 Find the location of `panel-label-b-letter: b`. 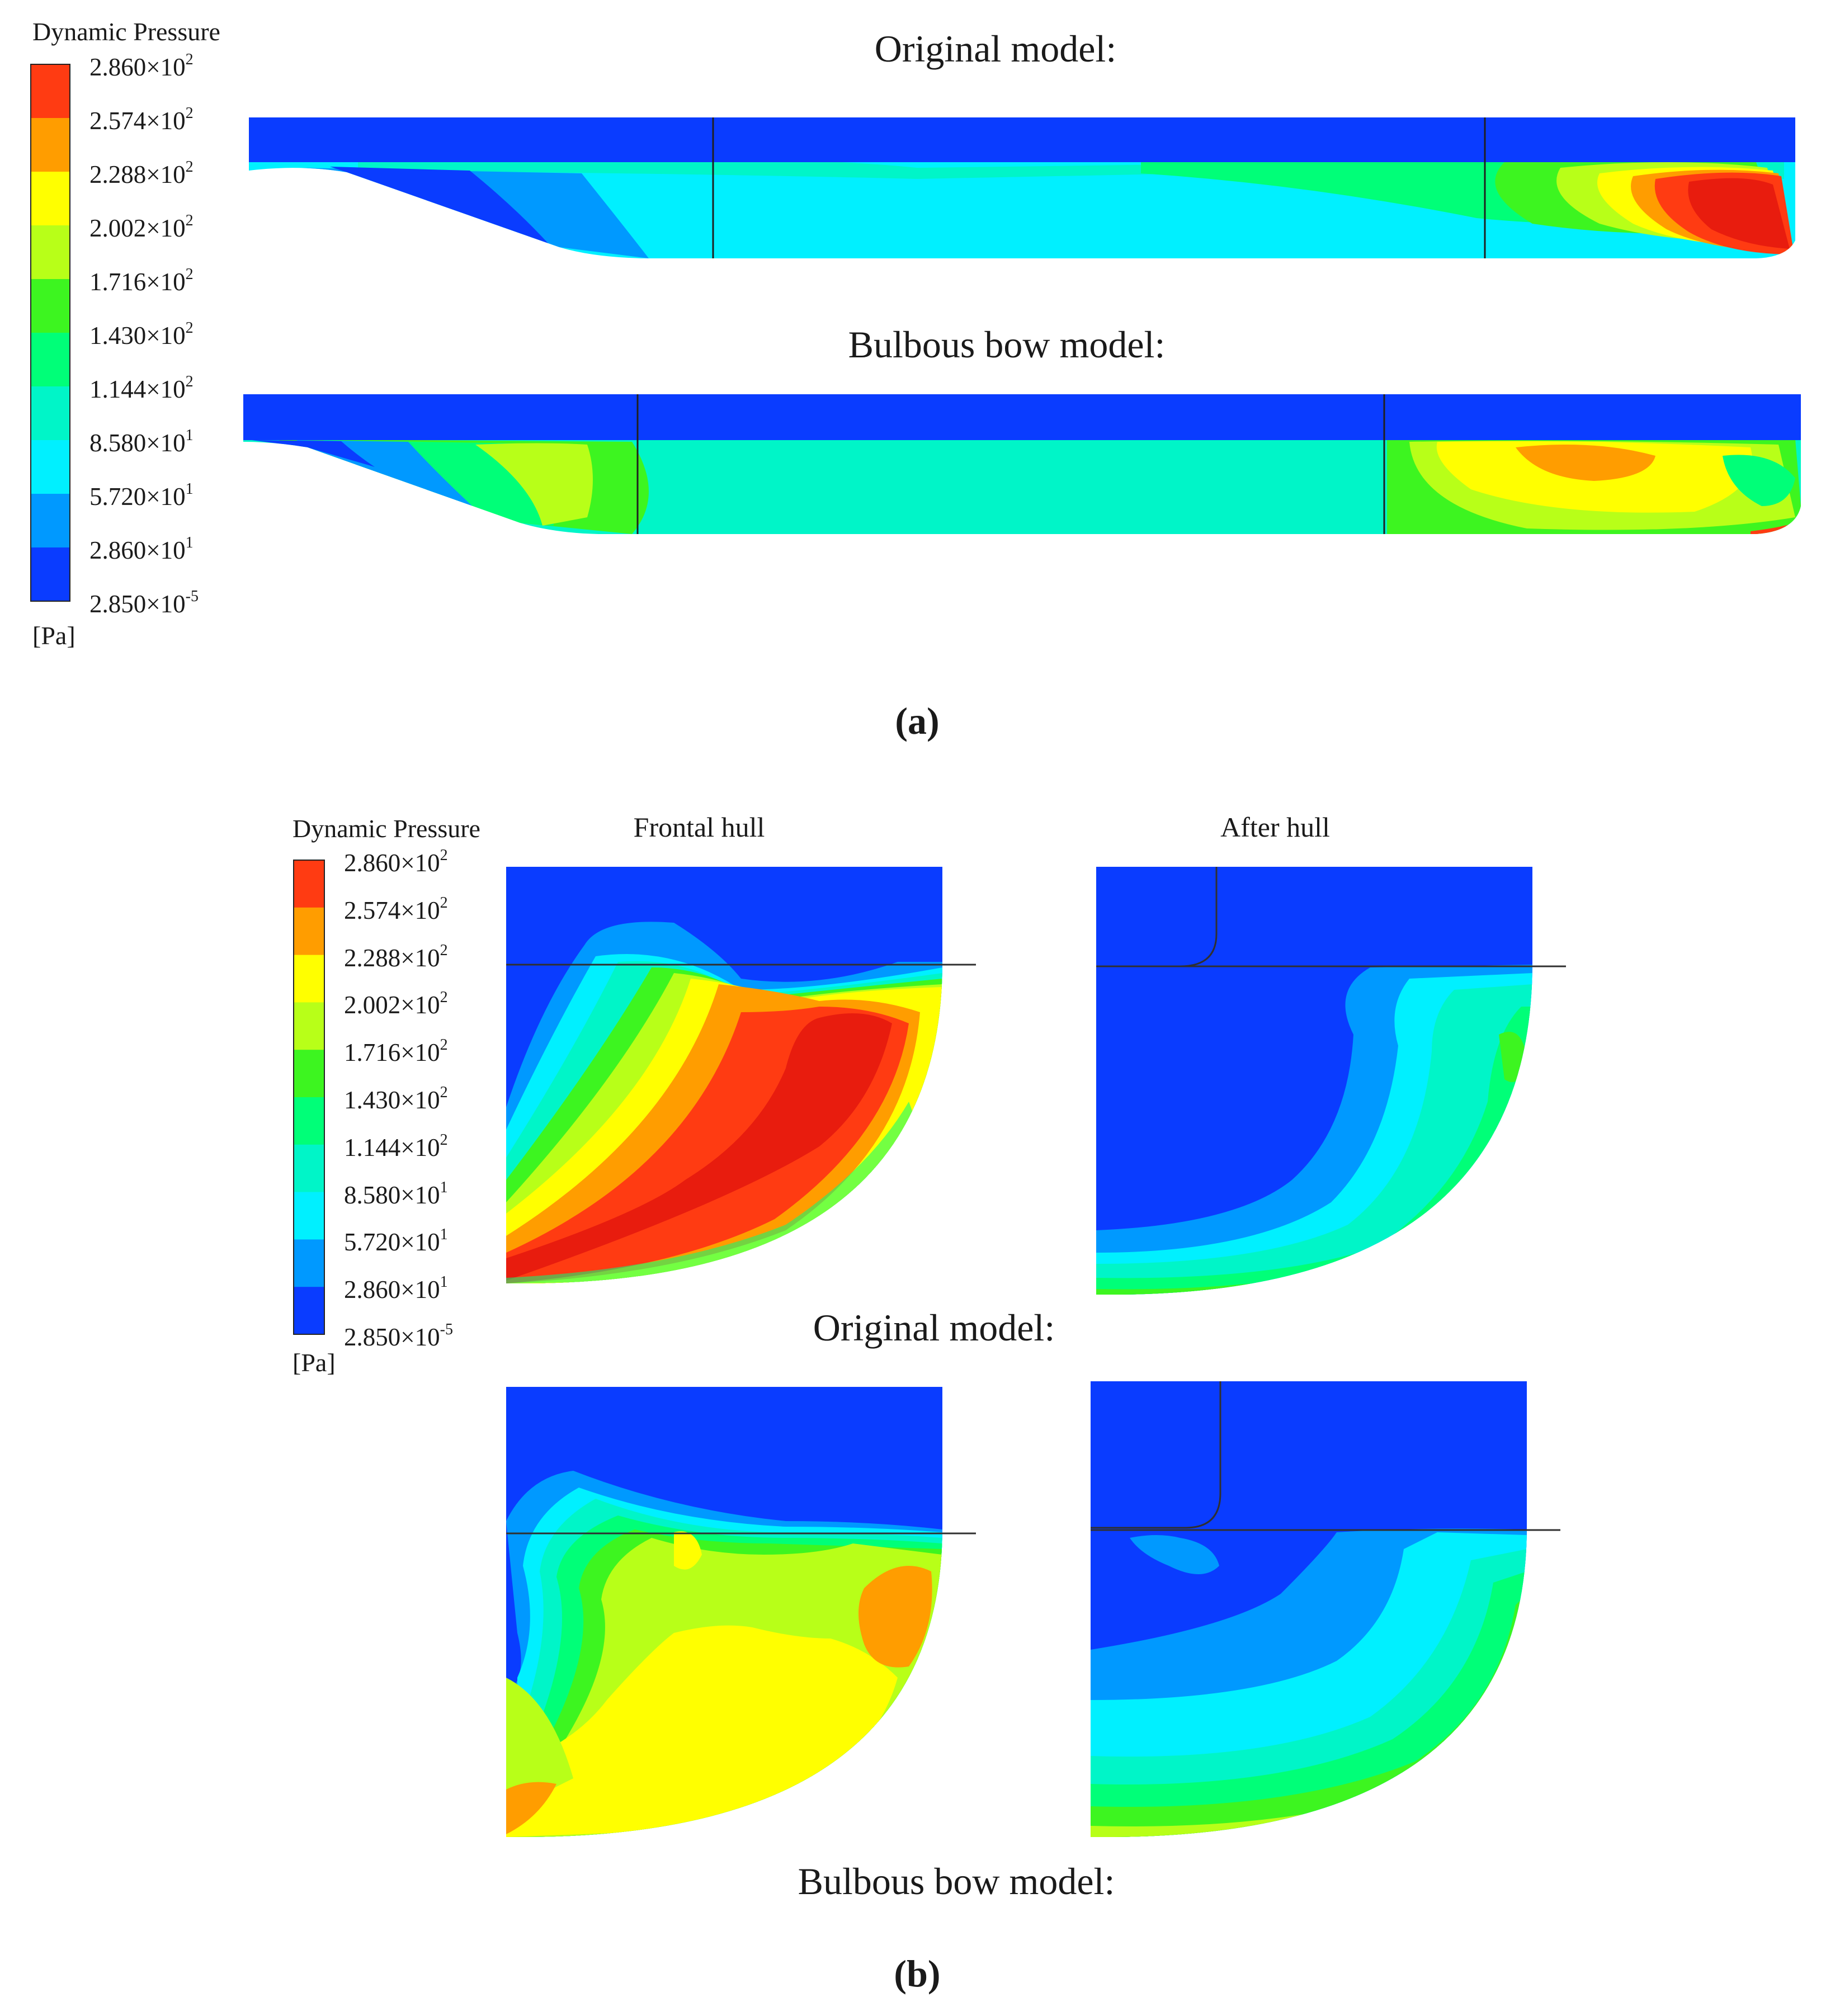

panel-label-b-letter: b is located at coordinates (917, 1973).